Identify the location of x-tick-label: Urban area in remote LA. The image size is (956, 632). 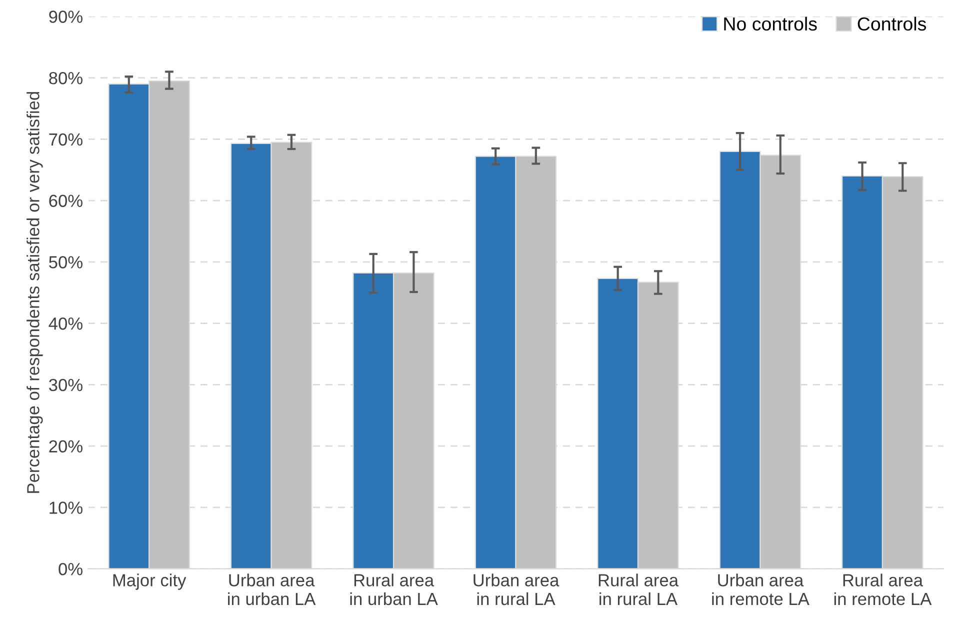
(761, 590).